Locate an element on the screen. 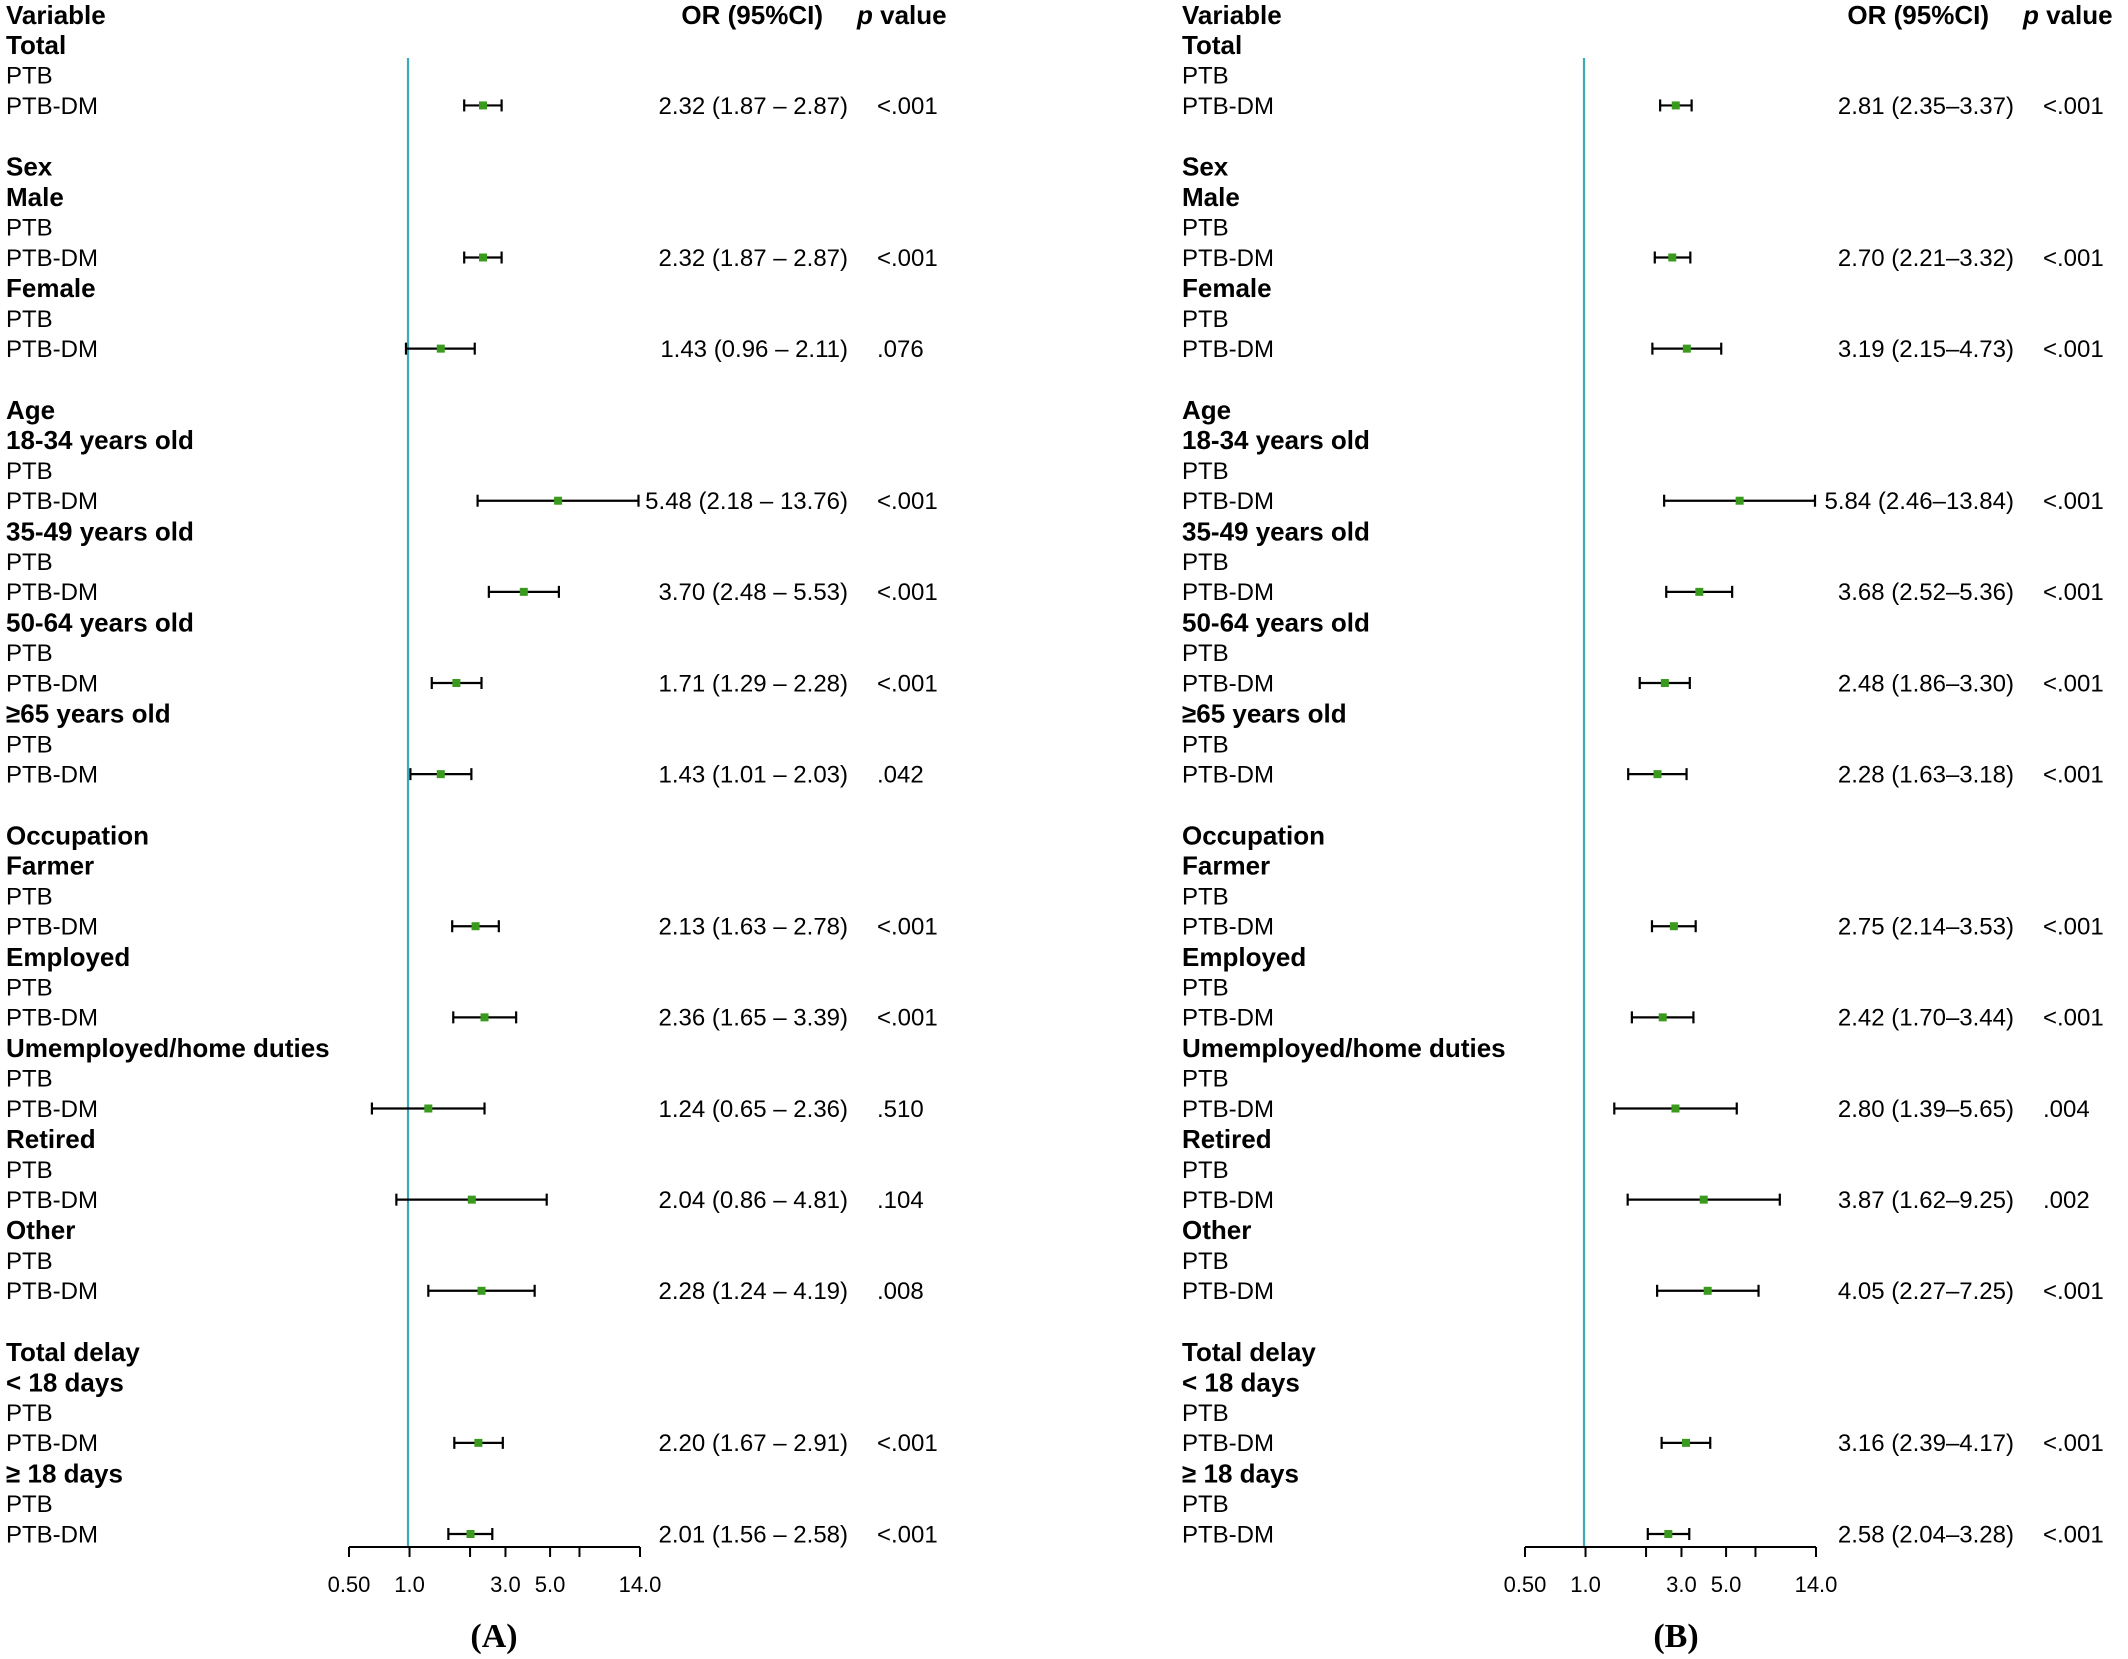 The image size is (2128, 1659). or-ci-value: 2.04 (0.86 – 4.81) is located at coordinates (753, 1200).